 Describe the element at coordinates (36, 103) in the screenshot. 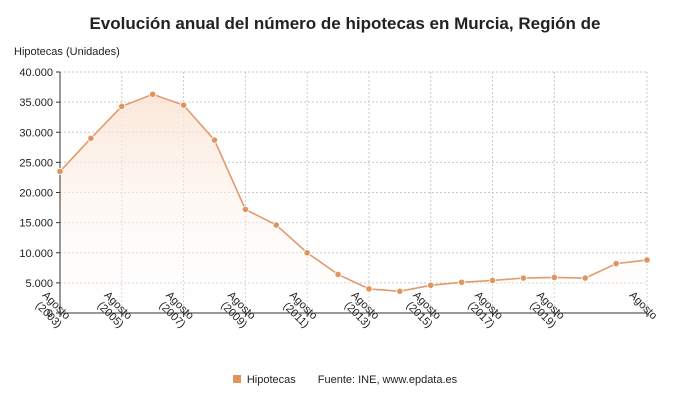

I see `y-tick-label: 35.000` at that location.